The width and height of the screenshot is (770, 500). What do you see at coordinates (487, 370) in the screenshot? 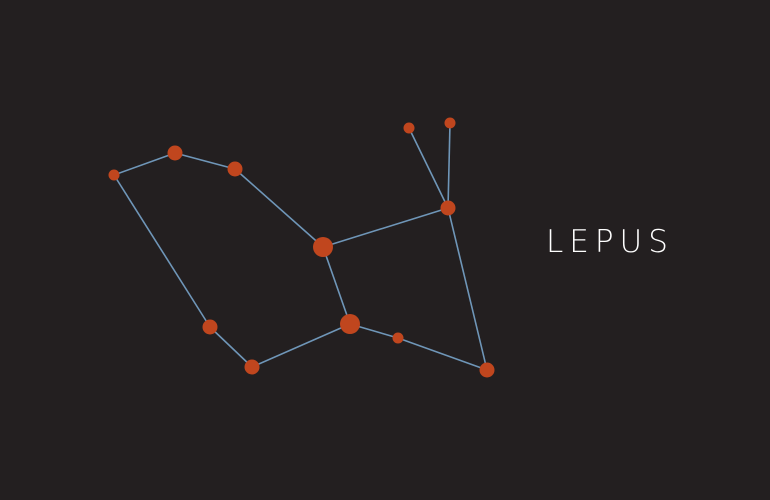
I see `star-s12` at bounding box center [487, 370].